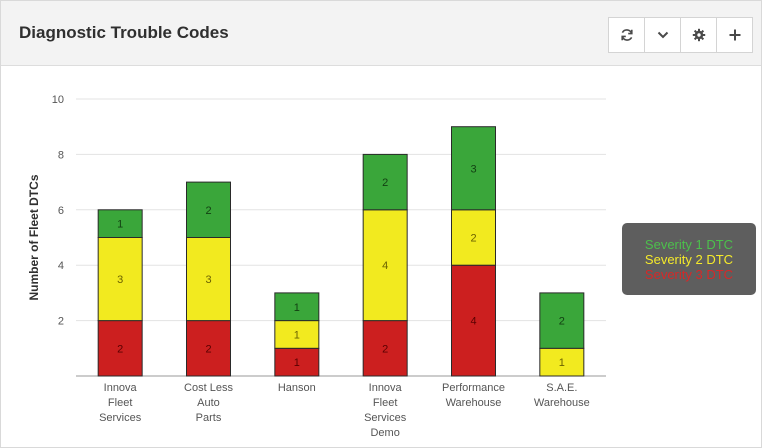 Image resolution: width=762 pixels, height=448 pixels. I want to click on x-tick-label-line: Parts, so click(209, 418).